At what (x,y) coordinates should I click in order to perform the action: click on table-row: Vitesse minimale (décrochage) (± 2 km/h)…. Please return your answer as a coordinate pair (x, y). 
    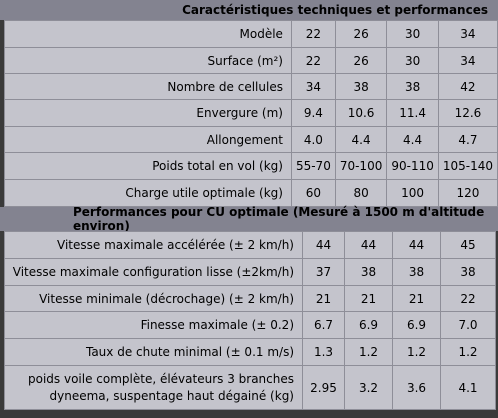
    Looking at the image, I should click on (250, 298).